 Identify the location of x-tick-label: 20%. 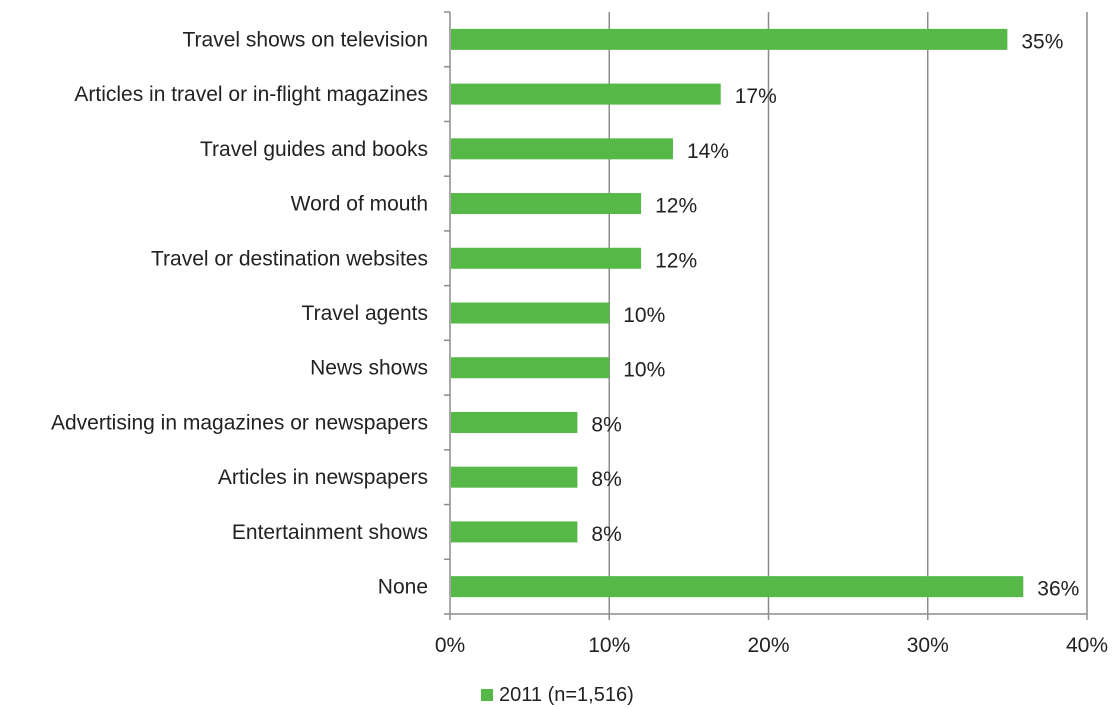
(768, 645).